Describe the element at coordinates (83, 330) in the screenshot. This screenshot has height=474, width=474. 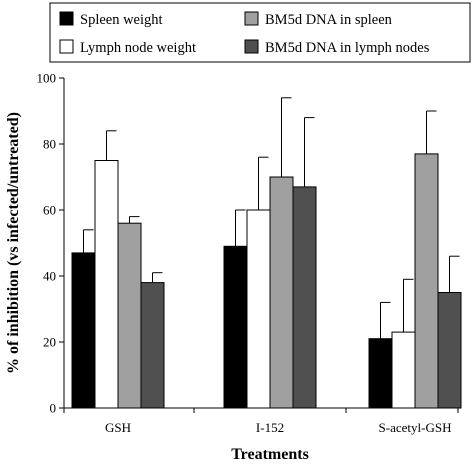
I see `bar-spleen-weight-gsh` at that location.